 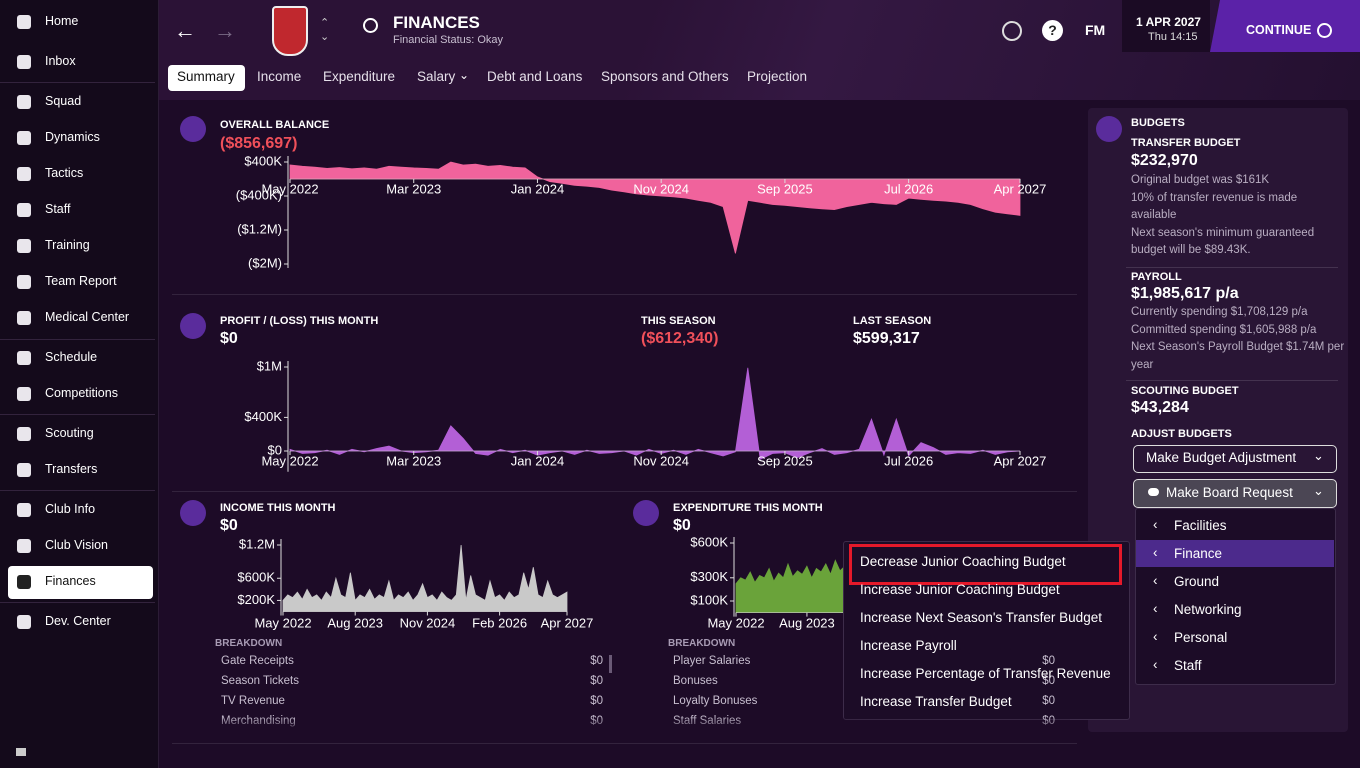 I want to click on search-icon, so click(x=370, y=25).